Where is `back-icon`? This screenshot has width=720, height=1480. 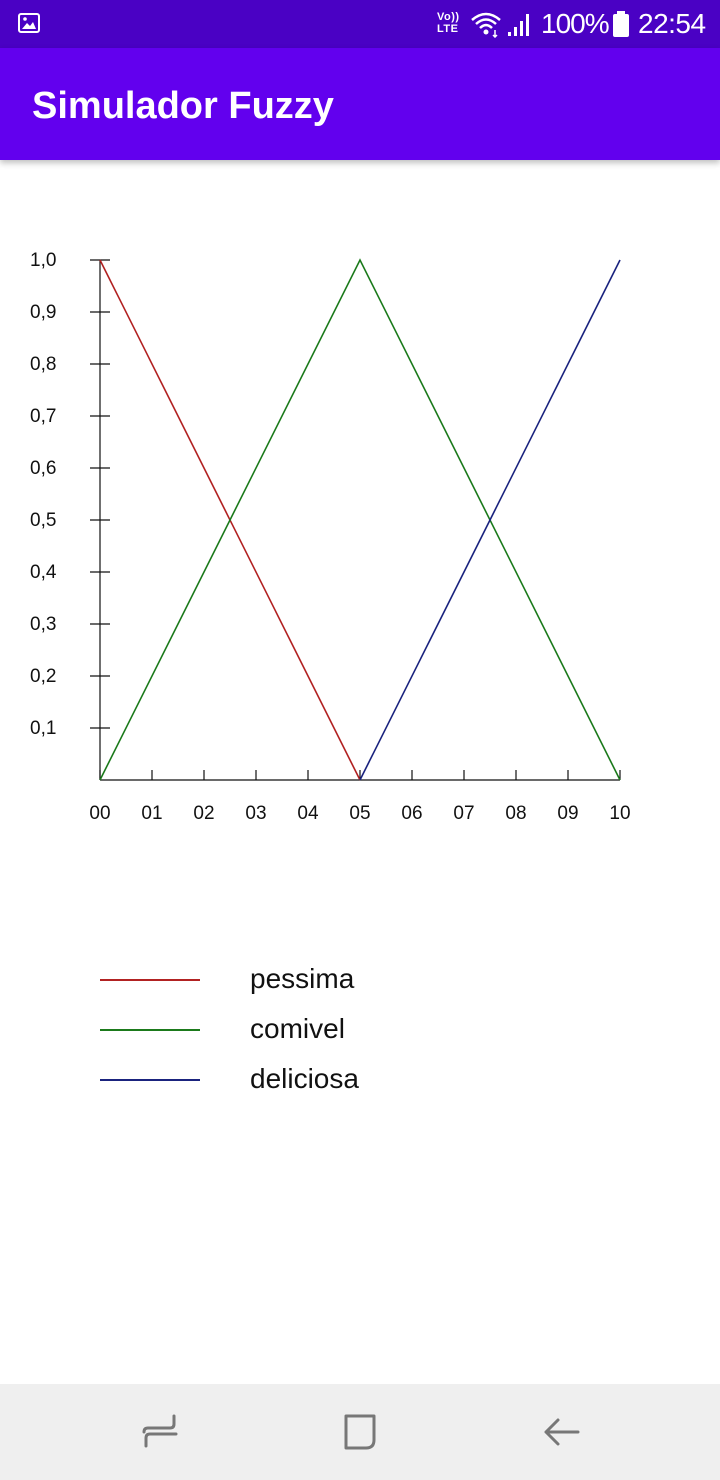
back-icon is located at coordinates (562, 1432).